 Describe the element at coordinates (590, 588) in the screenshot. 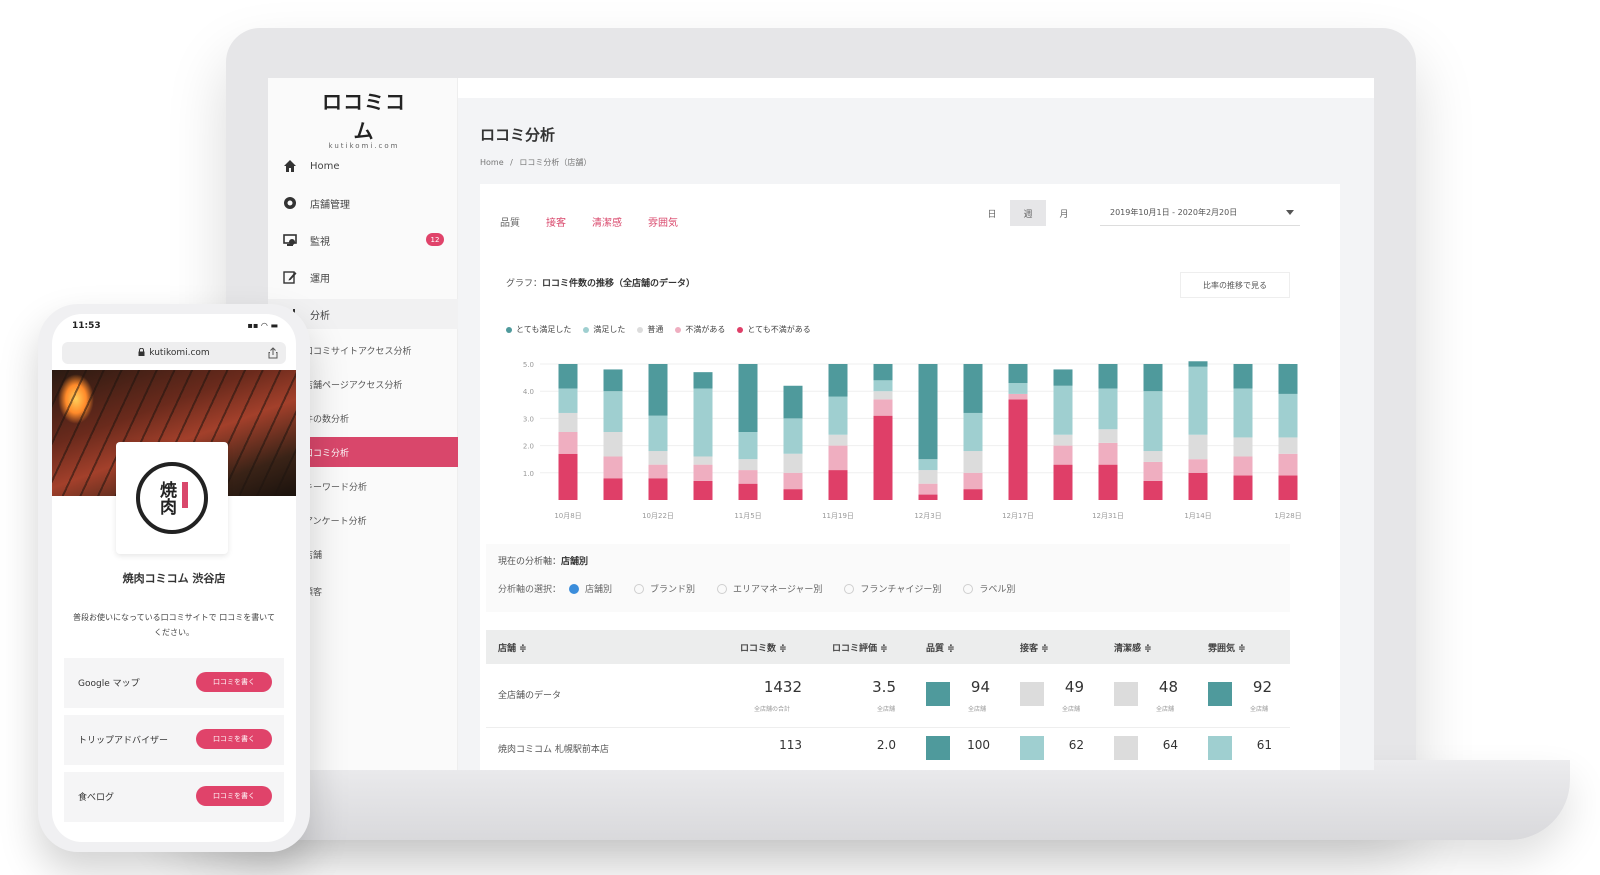

I see `axis-option-store: 店舗別` at that location.